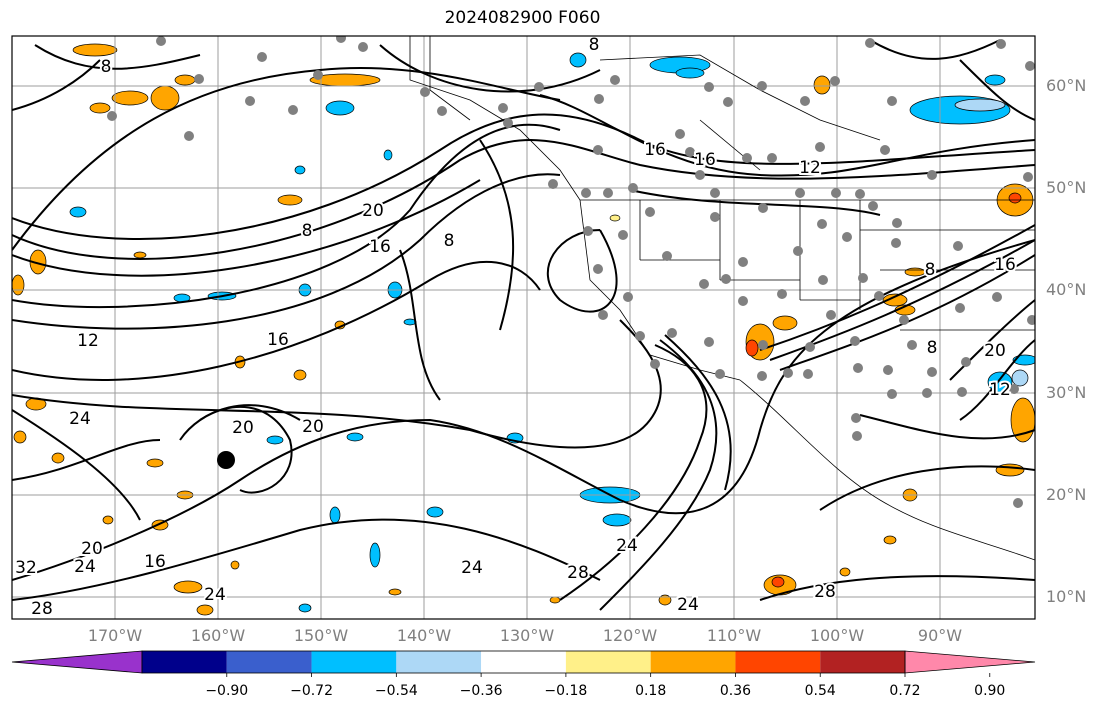  I want to click on lon-label: 120°W, so click(630, 635).